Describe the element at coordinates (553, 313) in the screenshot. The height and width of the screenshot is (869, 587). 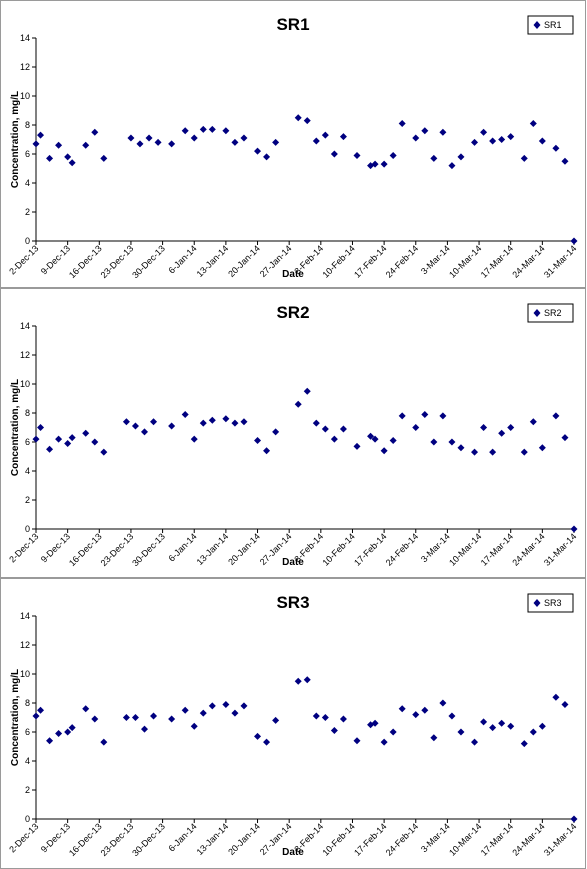
I see `legend-label: SR2` at that location.